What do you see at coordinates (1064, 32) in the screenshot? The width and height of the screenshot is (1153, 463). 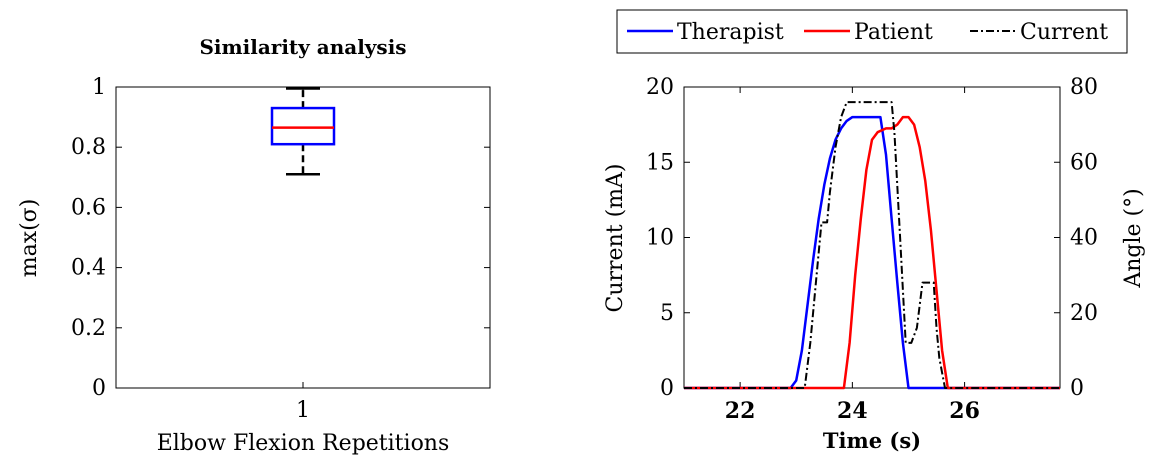 I see `legend-label-current: Current` at bounding box center [1064, 32].